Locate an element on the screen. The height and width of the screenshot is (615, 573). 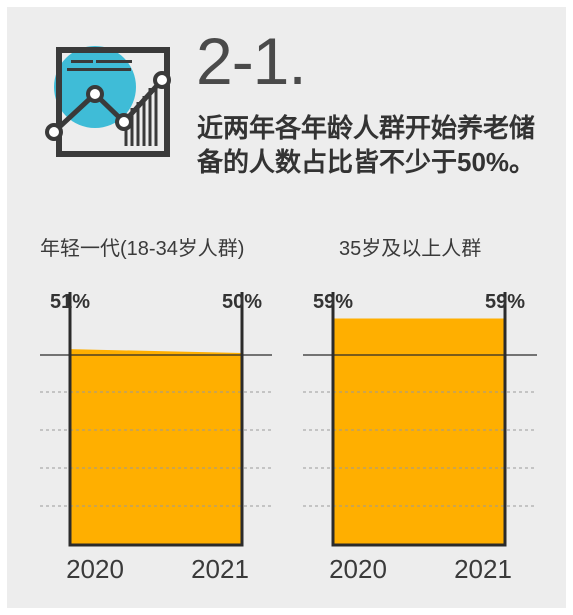
headline-line-2: 备的人数占比皆不少于50%。 is located at coordinates (366, 162).